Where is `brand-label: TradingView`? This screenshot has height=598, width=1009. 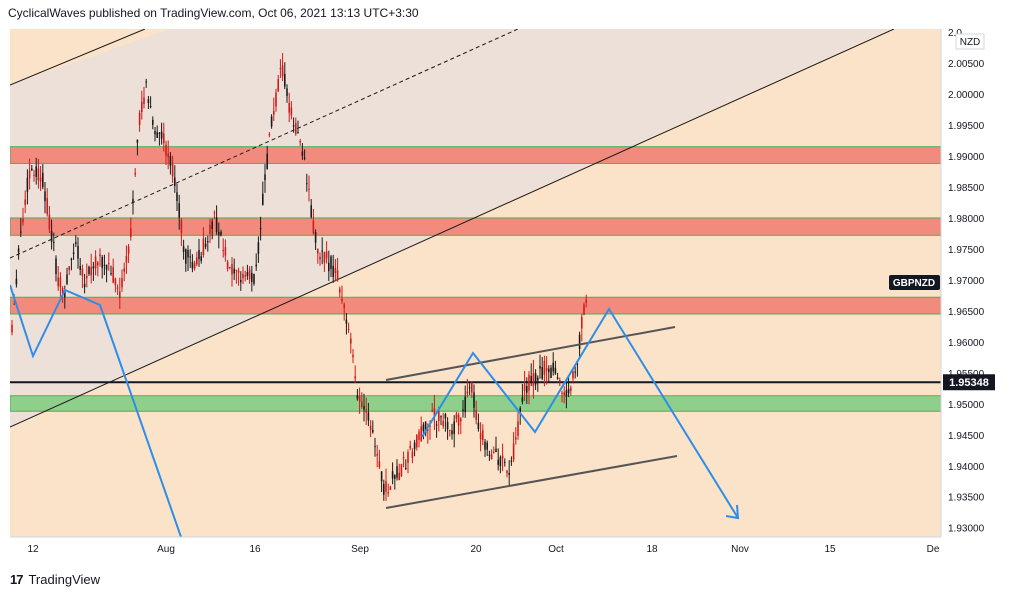
brand-label: TradingView is located at coordinates (64, 579).